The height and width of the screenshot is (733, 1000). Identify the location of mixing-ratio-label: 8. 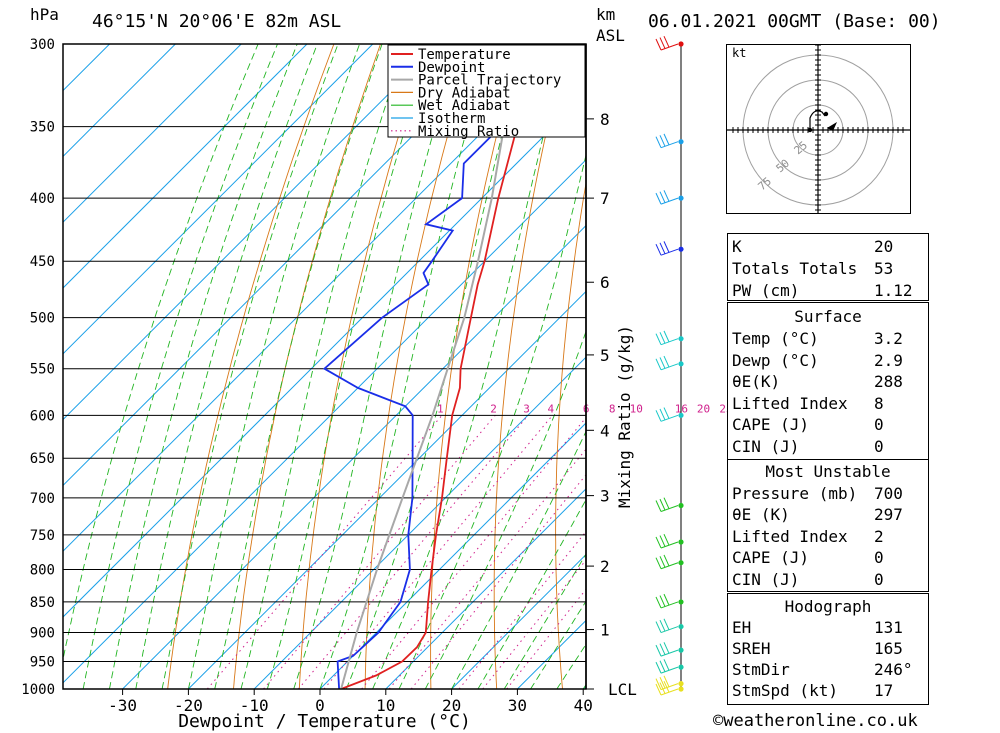
(612, 408).